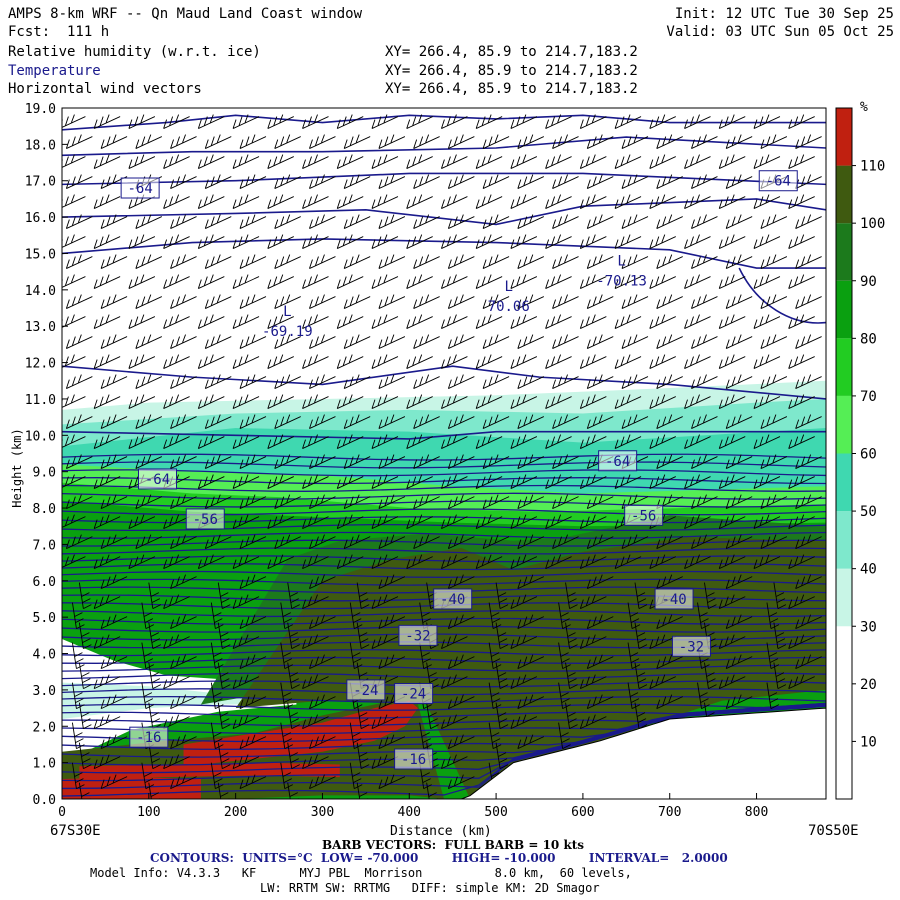 The width and height of the screenshot is (900, 900). I want to click on terrain-profile, so click(643, 753).